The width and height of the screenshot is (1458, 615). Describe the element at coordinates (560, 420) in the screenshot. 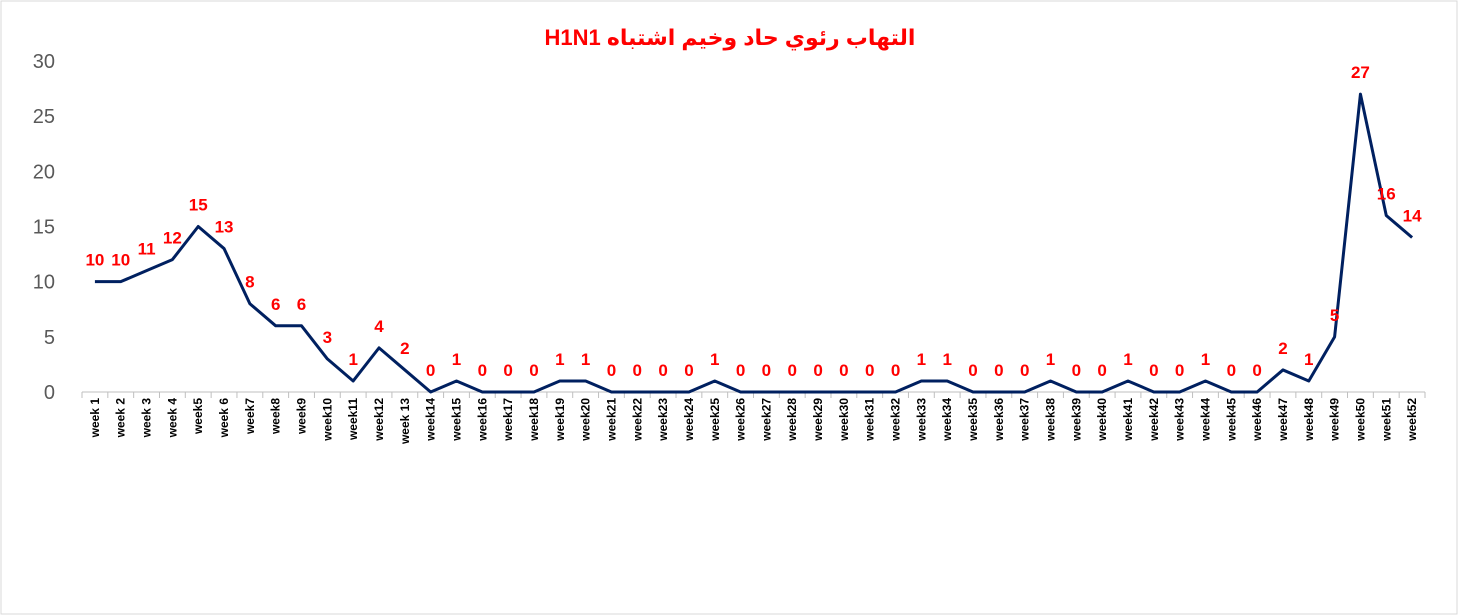

I see `x-tick-label: week19` at that location.